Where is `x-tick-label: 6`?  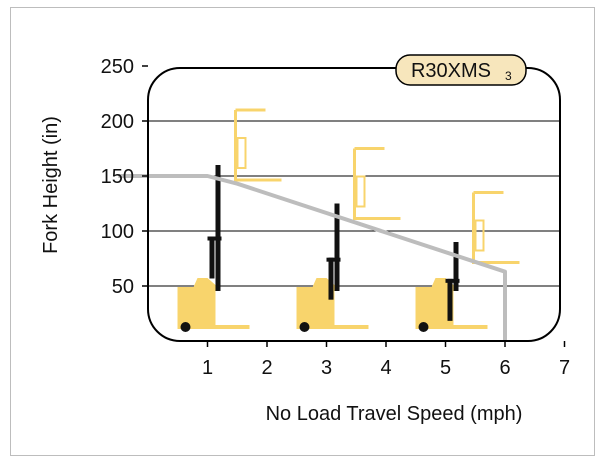
x-tick-label: 6 is located at coordinates (504, 368).